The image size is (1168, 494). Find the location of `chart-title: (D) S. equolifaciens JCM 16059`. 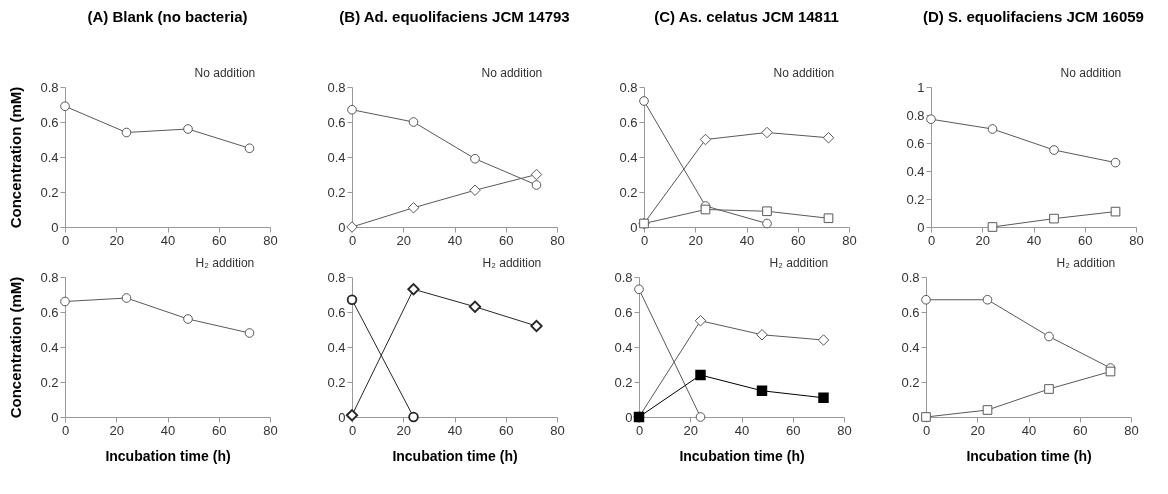

chart-title: (D) S. equolifaciens JCM 16059 is located at coordinates (1033, 16).